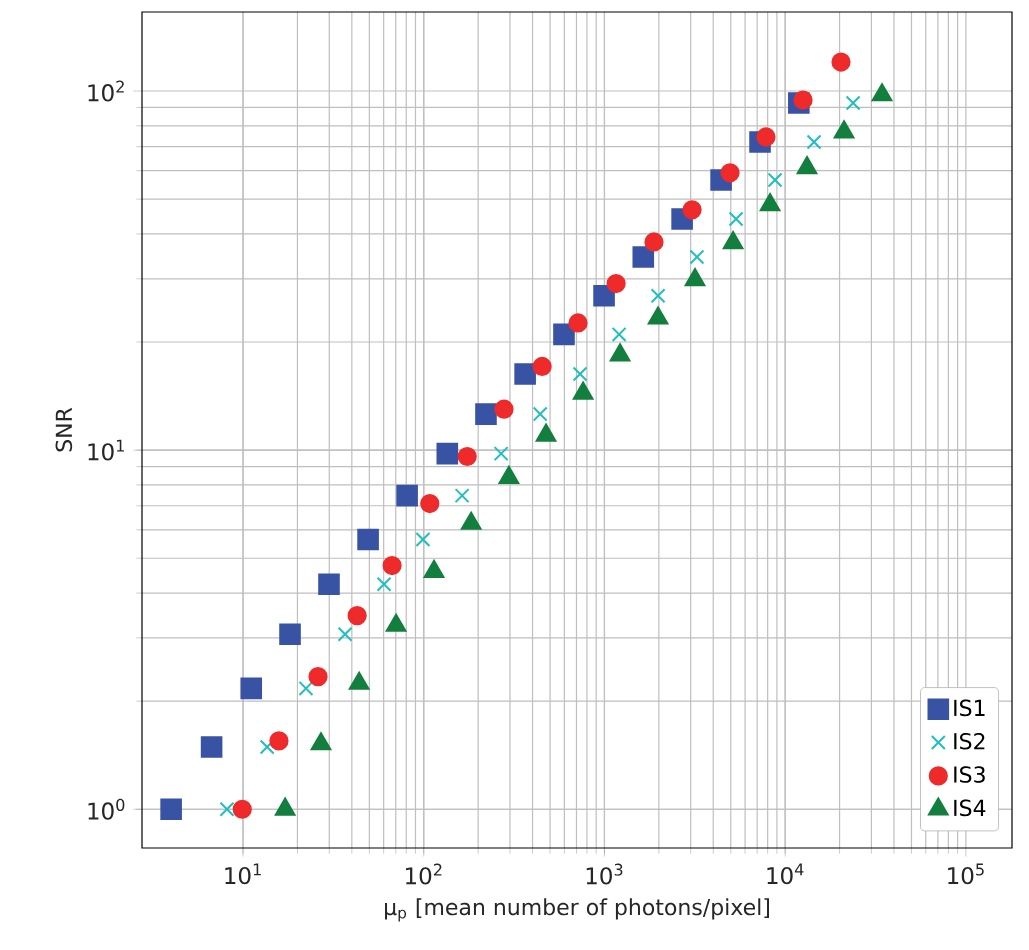 The height and width of the screenshot is (950, 1029). I want to click on x-tick-label: 10$^{5}$, so click(966, 874).